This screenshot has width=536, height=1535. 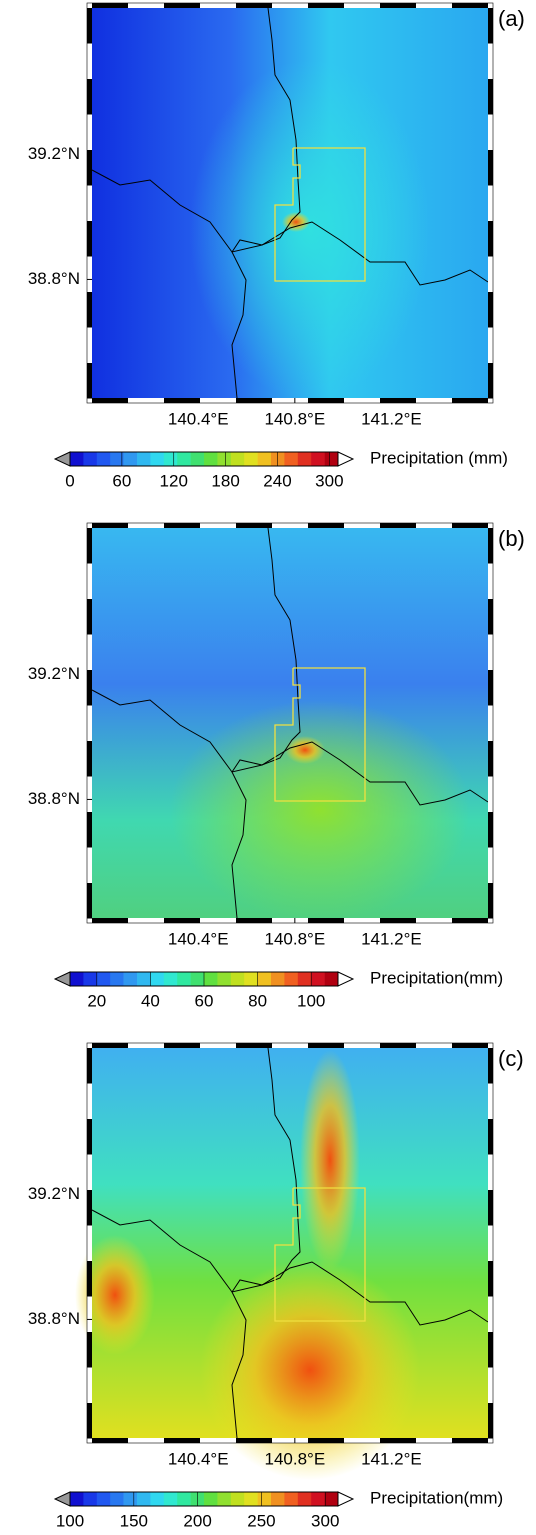 What do you see at coordinates (62, 459) in the screenshot?
I see `colorbar-under` at bounding box center [62, 459].